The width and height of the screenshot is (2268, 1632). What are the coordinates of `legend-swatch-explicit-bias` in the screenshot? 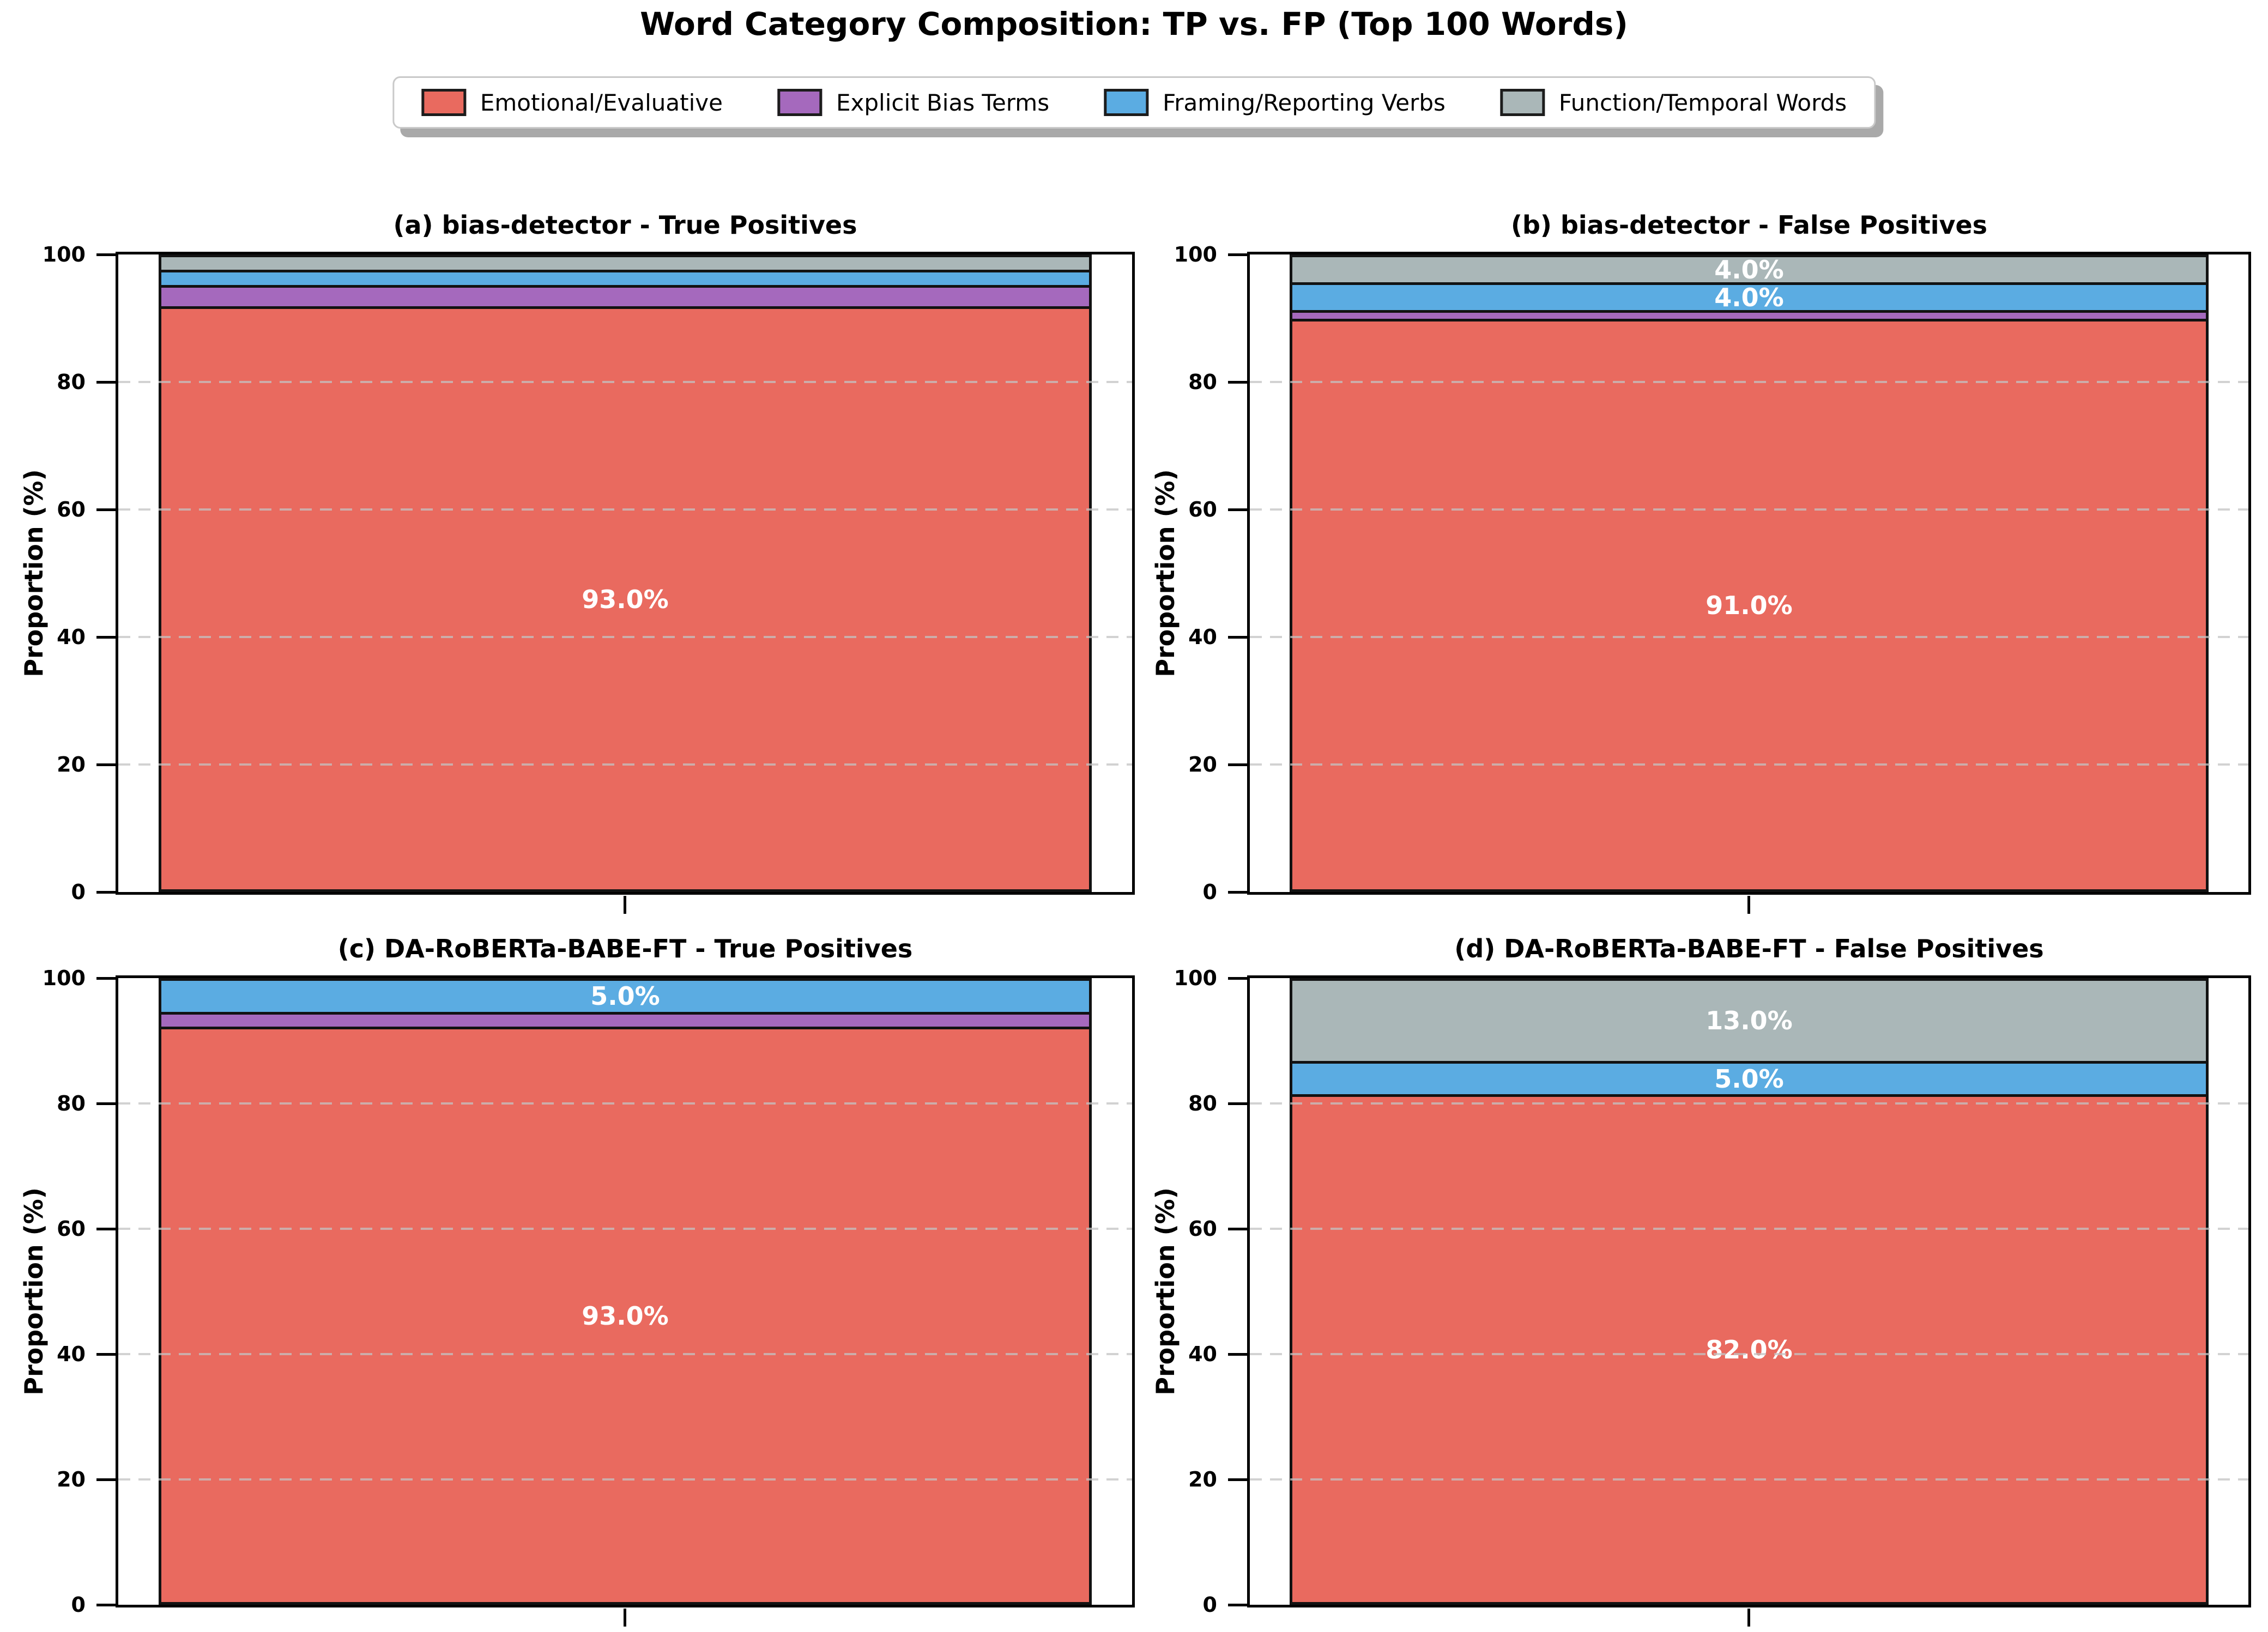 It's located at (799, 102).